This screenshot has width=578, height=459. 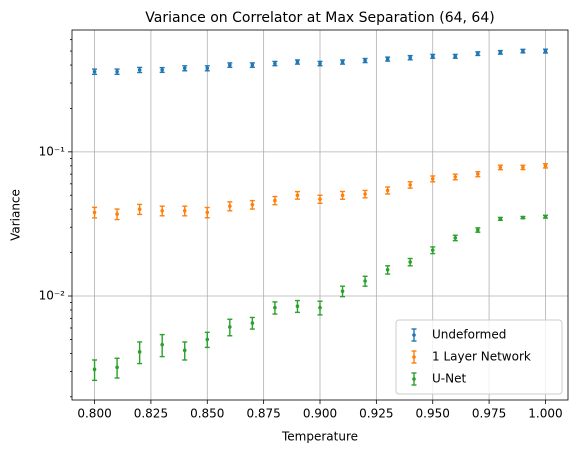 I want to click on x-tick-label: 1.000, so click(x=545, y=414).